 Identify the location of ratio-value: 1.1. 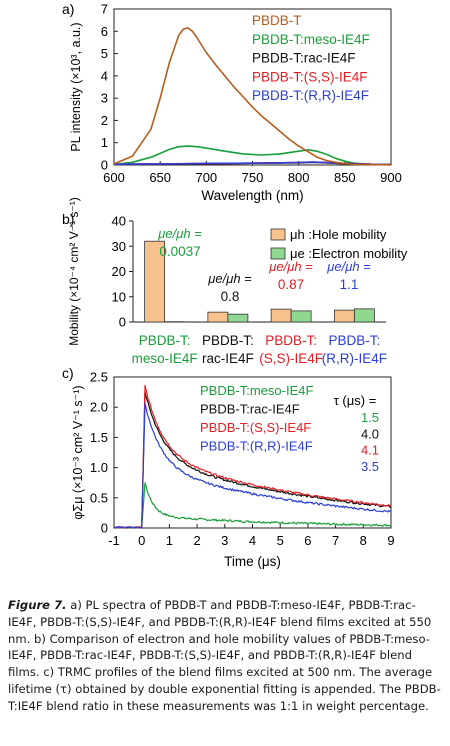
(349, 284).